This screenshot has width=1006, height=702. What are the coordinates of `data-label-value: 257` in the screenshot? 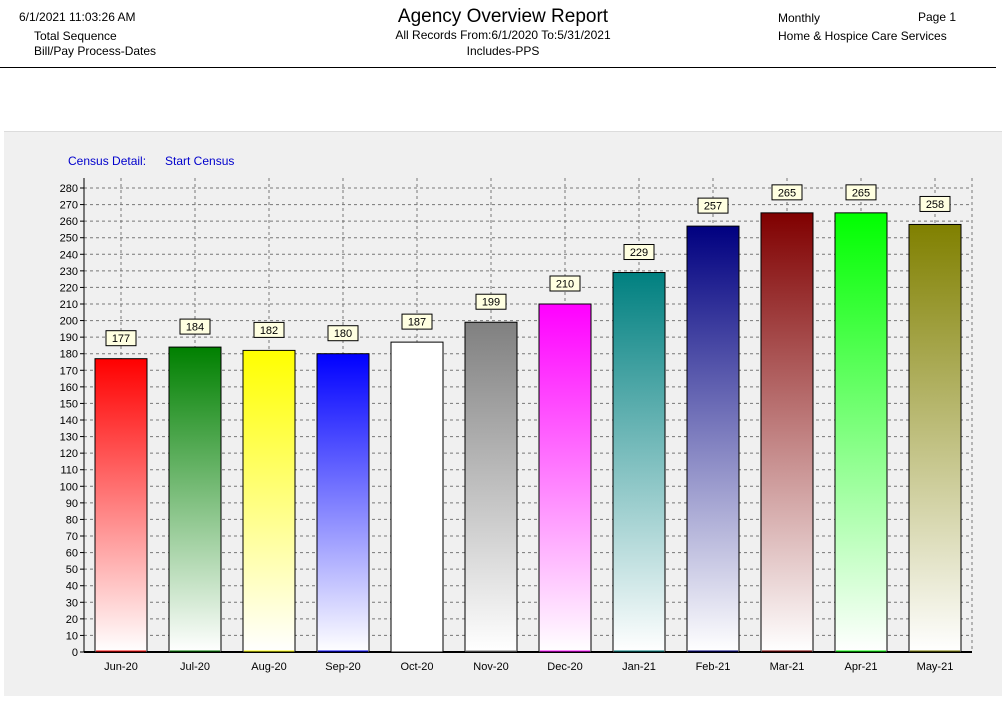 It's located at (713, 207).